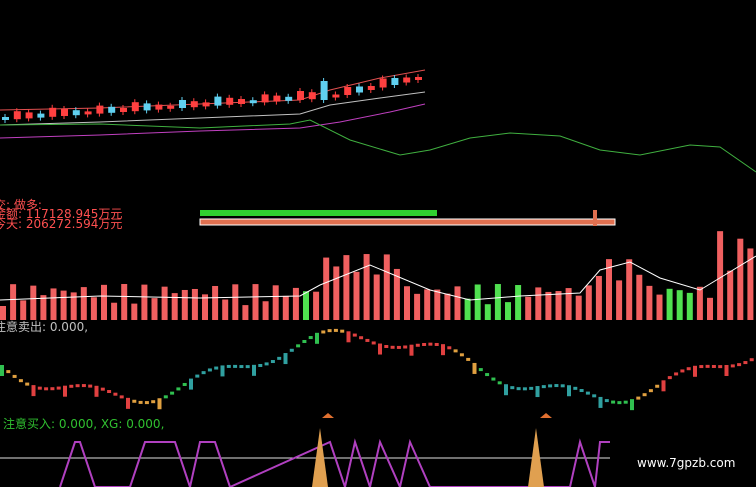  I want to click on spike, so click(536, 457).